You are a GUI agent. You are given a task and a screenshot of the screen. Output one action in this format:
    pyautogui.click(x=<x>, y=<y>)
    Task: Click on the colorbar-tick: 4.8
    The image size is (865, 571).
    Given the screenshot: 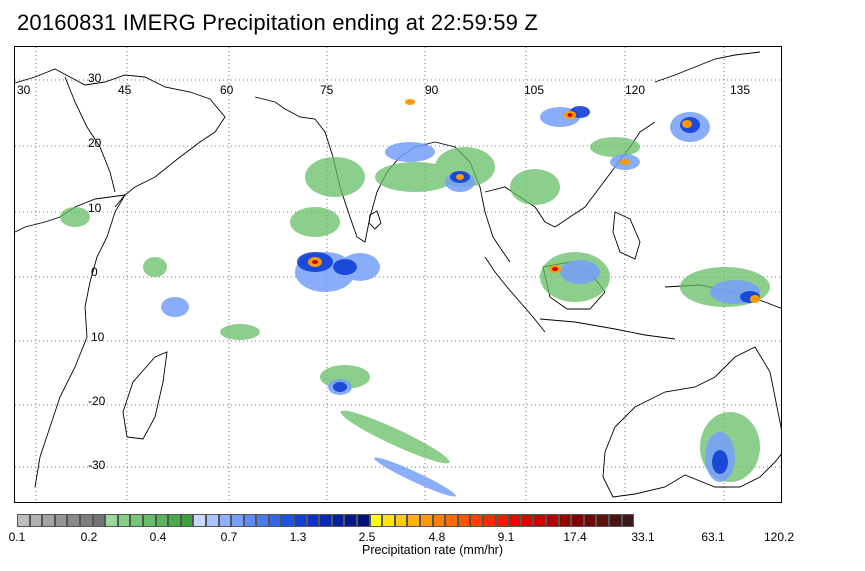 What is the action you would take?
    pyautogui.click(x=437, y=537)
    